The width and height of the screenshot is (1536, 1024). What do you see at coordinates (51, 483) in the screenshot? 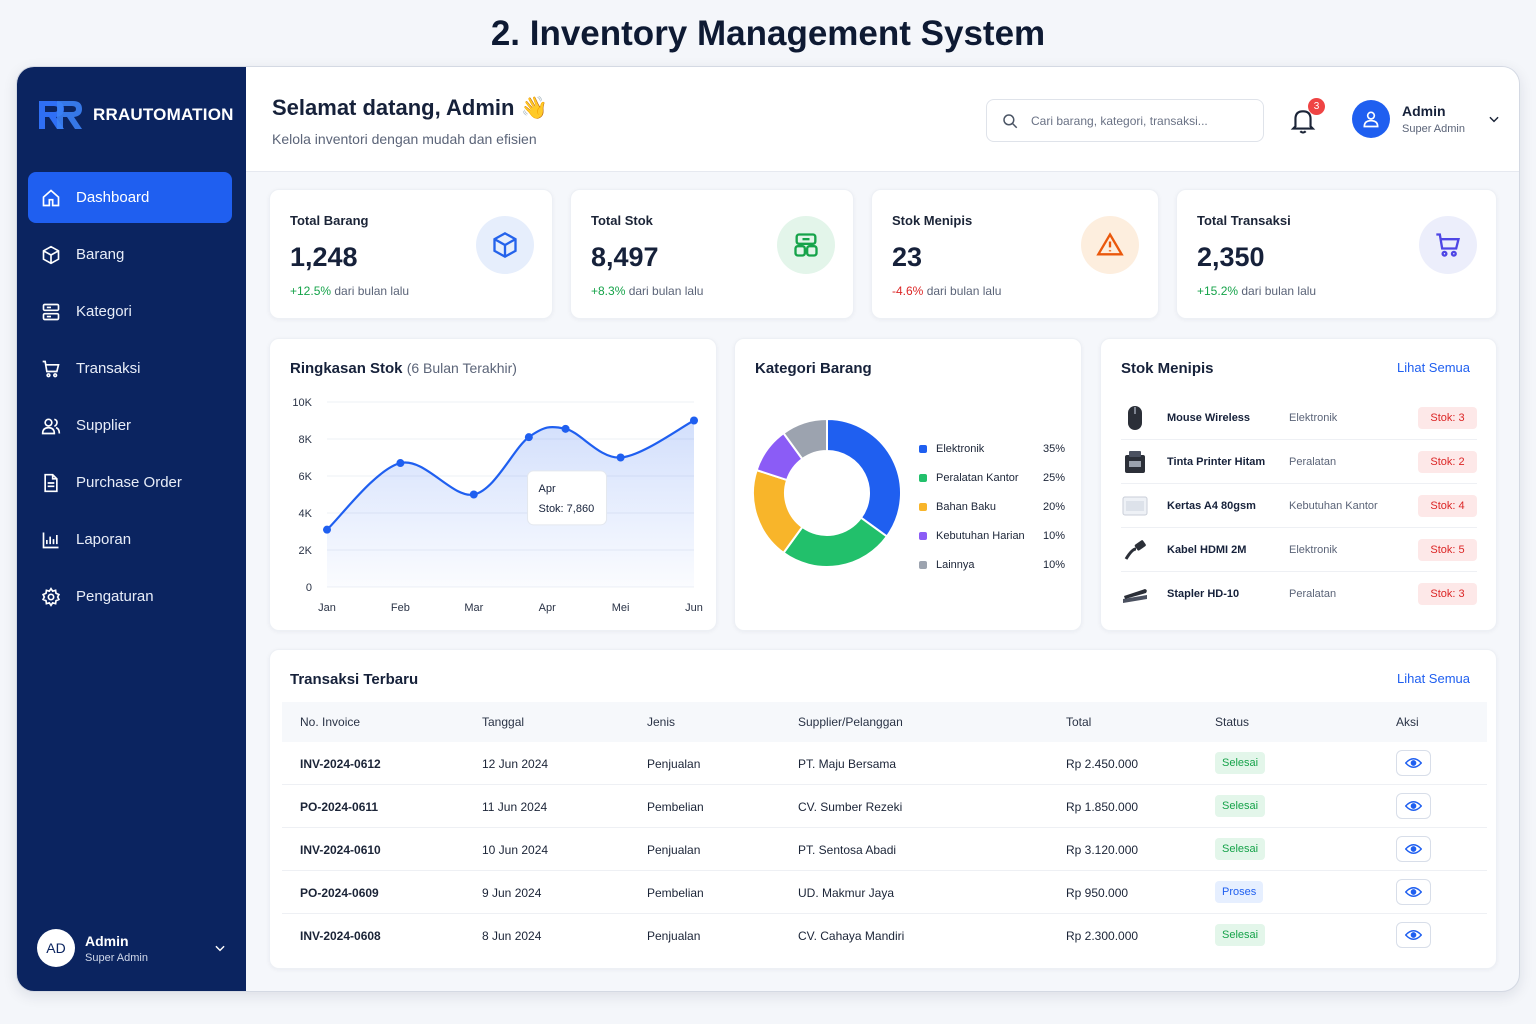
I see `document-icon` at bounding box center [51, 483].